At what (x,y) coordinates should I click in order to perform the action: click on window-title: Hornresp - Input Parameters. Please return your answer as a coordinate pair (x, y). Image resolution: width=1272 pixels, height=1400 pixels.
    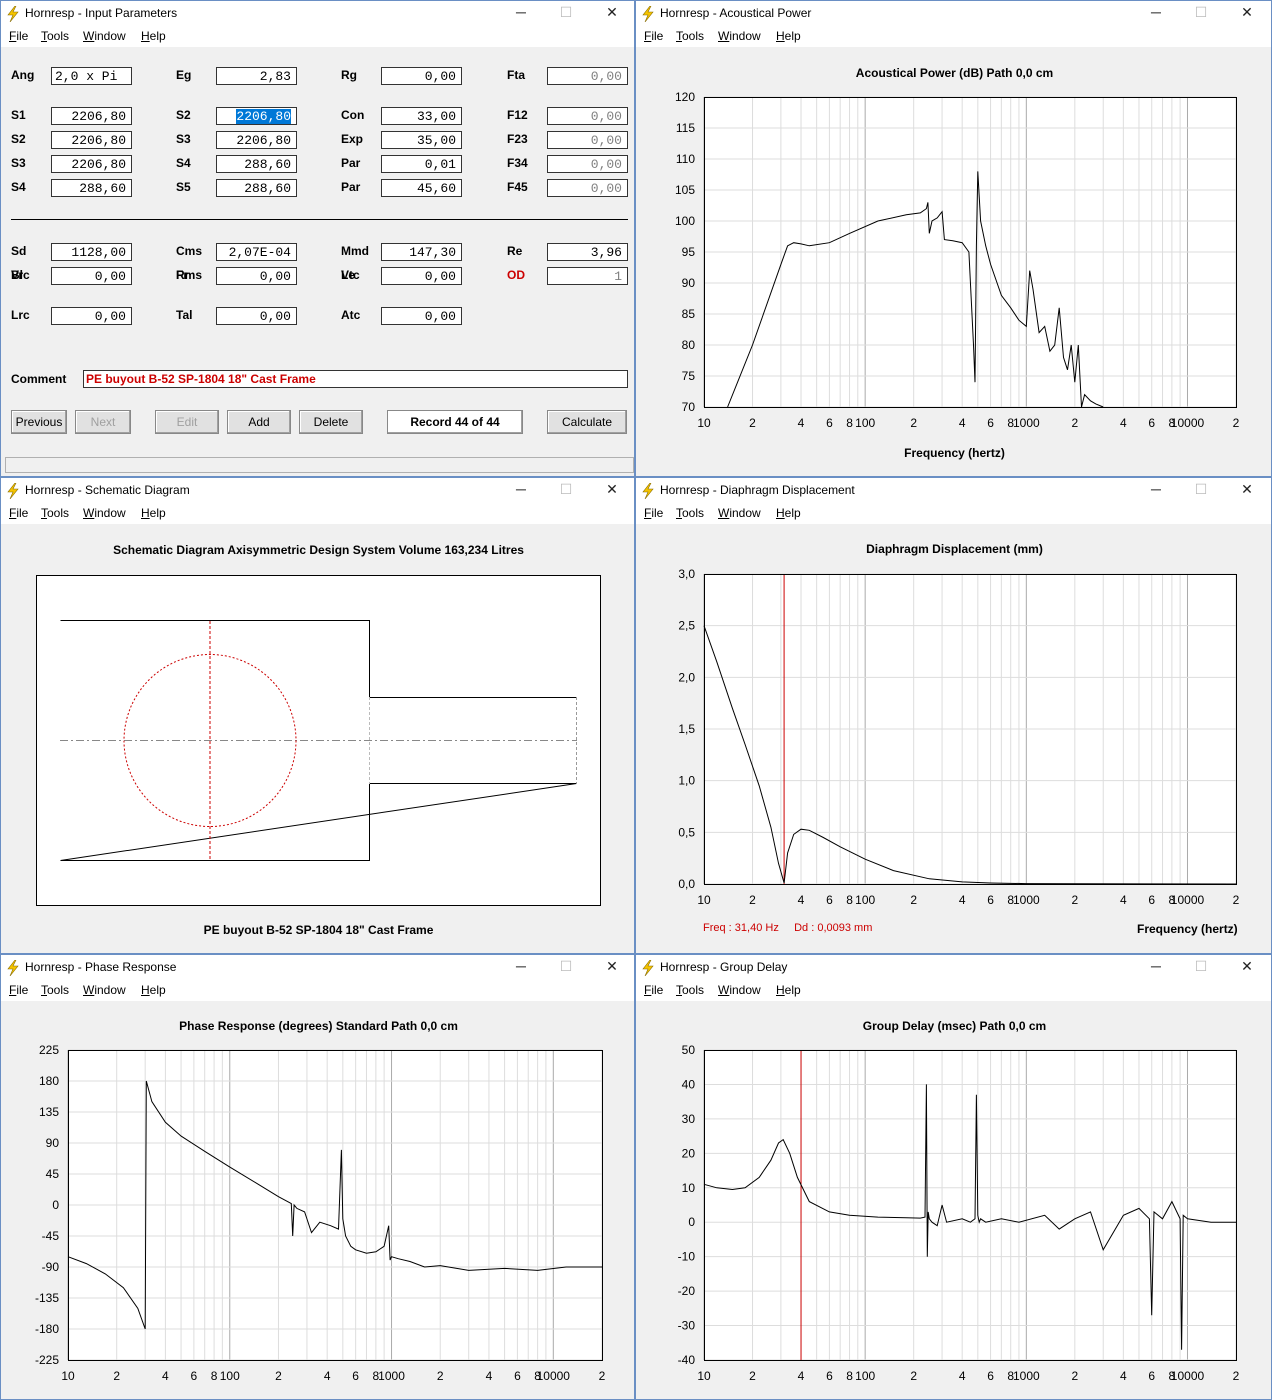
    Looking at the image, I should click on (101, 13).